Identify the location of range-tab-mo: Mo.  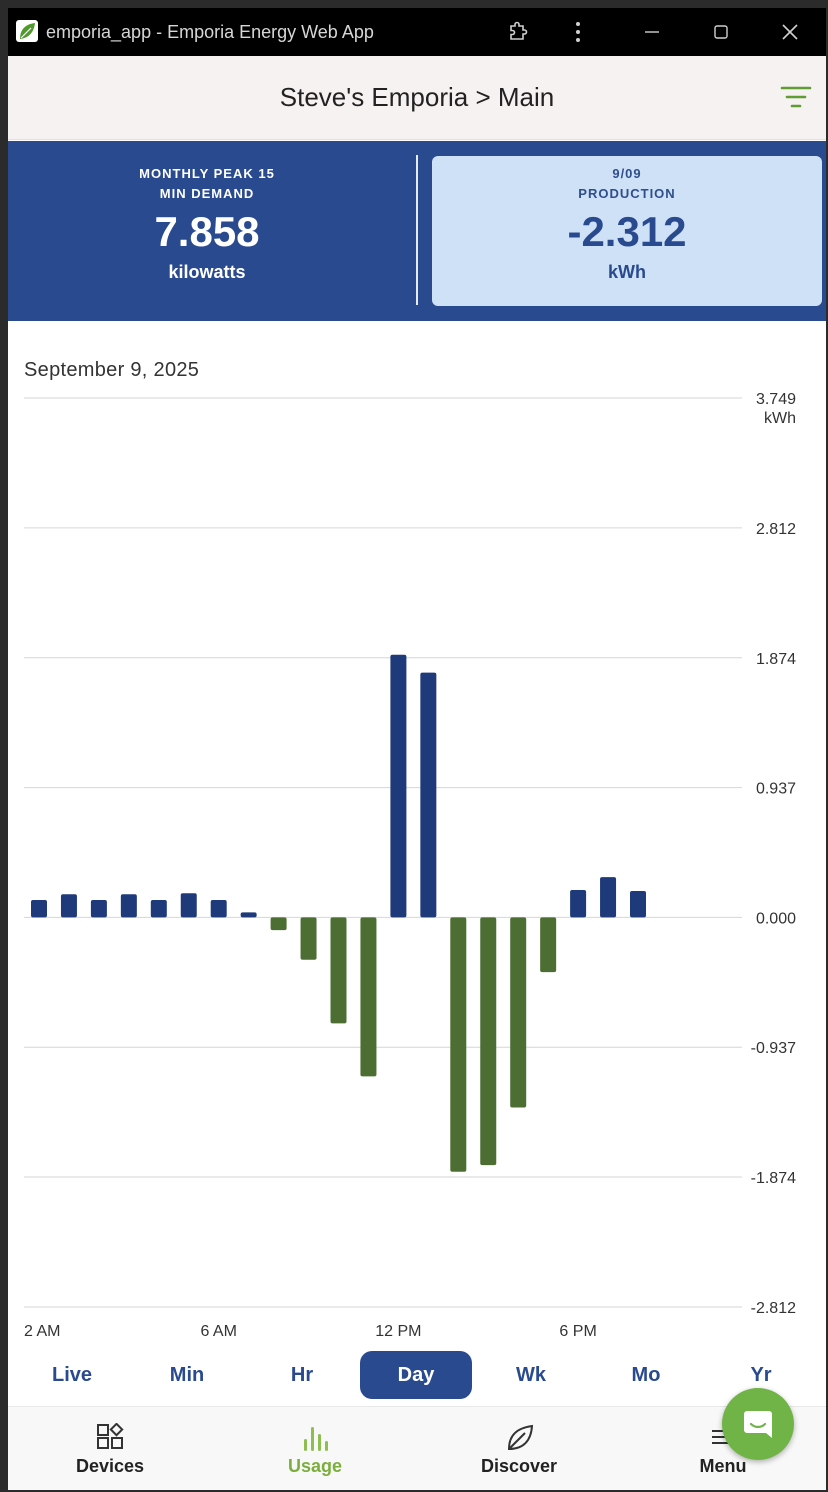
(646, 1374).